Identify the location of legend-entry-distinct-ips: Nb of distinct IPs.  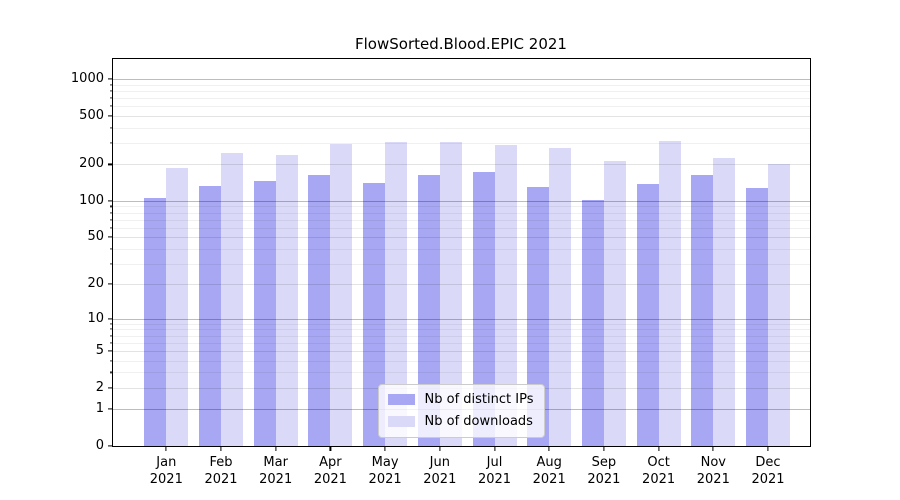
(460, 399).